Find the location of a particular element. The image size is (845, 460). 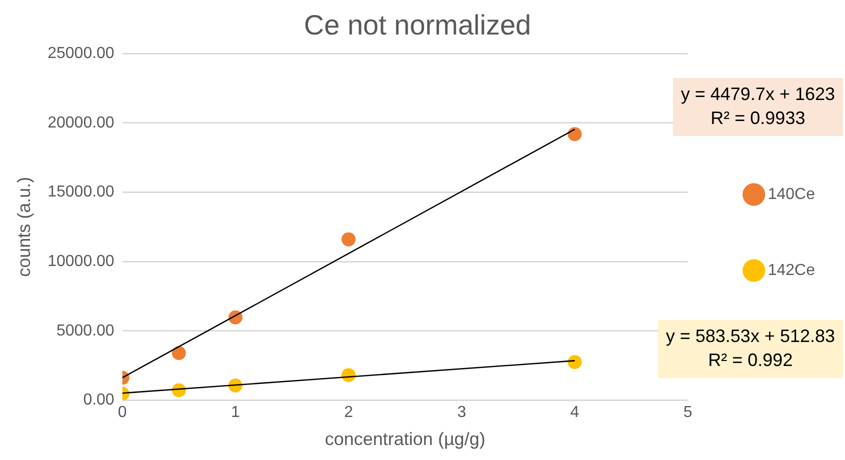

y-tick-label: 20000.00 is located at coordinates (81, 123).